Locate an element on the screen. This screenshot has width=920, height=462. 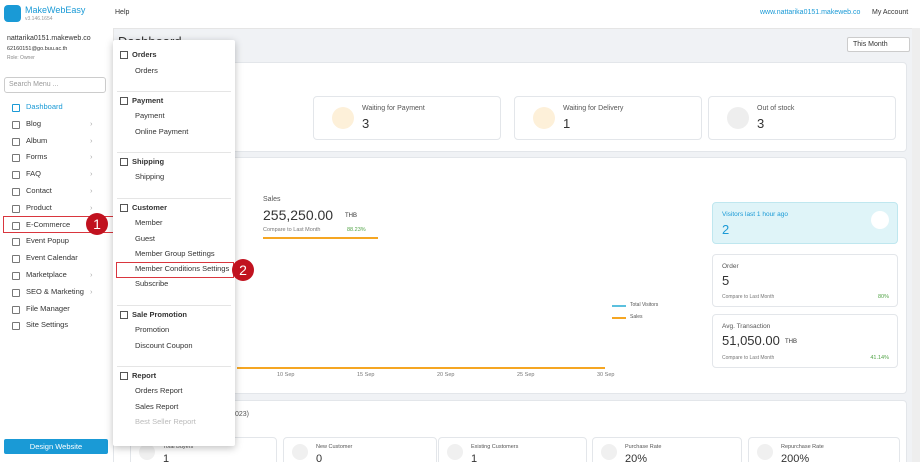
group-title: Sale Promotion is located at coordinates (160, 314).